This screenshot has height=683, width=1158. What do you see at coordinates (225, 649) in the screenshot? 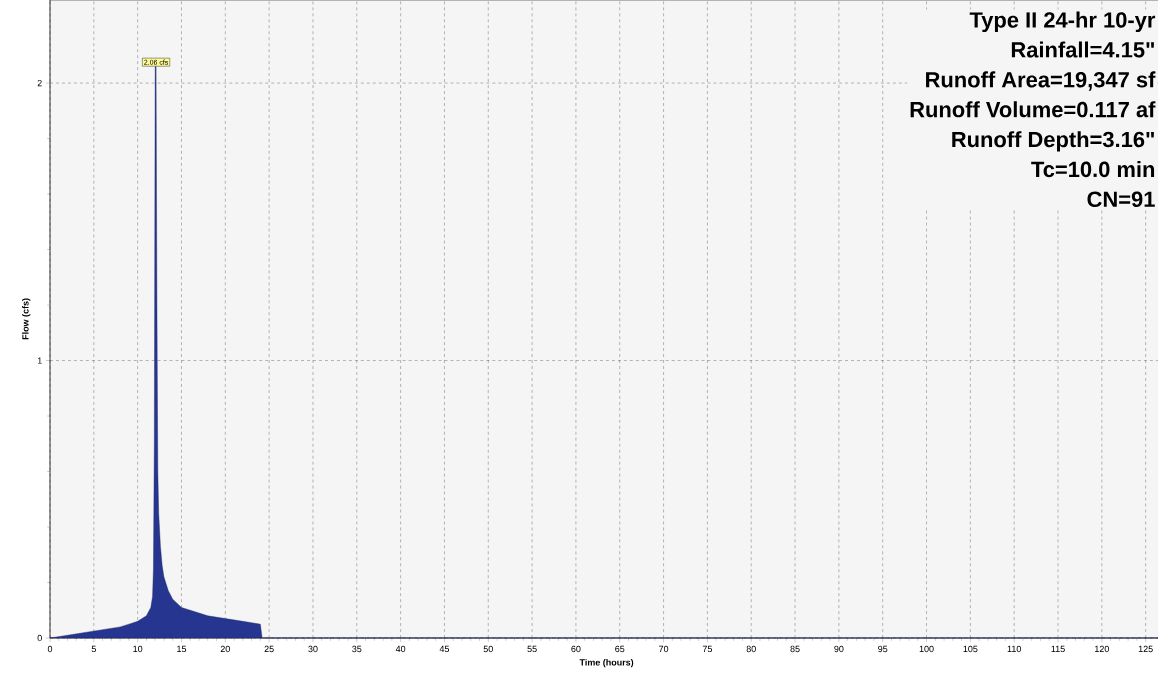
I see `x-tick-label: 20` at bounding box center [225, 649].